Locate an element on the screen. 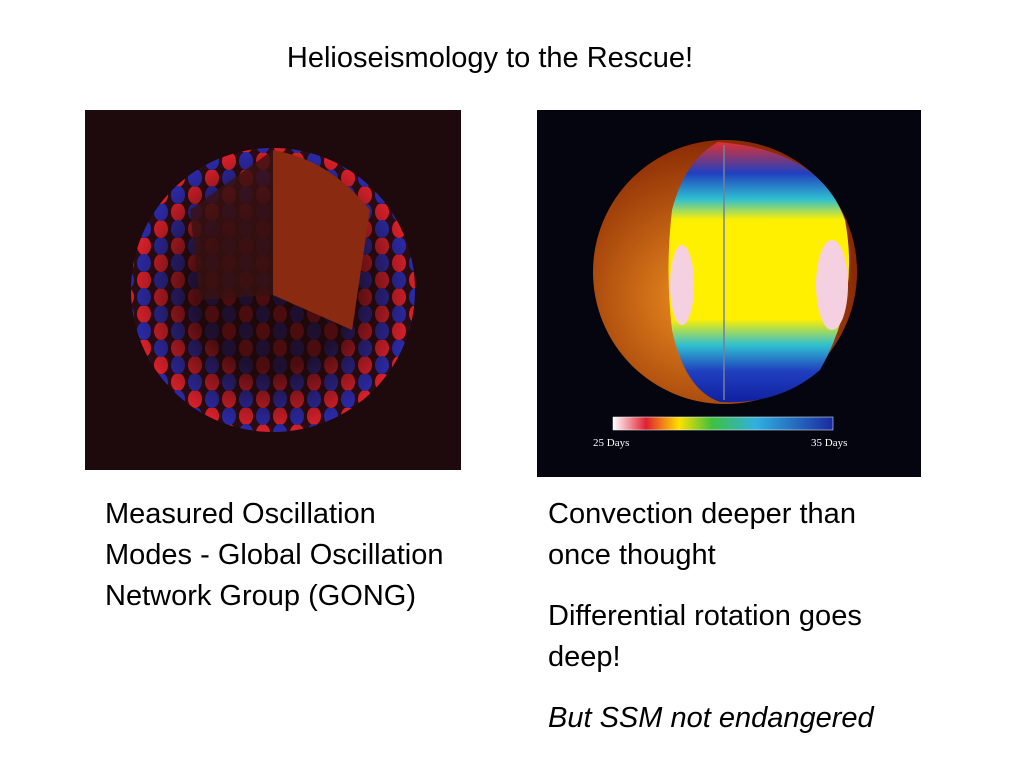 This screenshot has height=768, width=1024. cutaway is located at coordinates (321, 240).